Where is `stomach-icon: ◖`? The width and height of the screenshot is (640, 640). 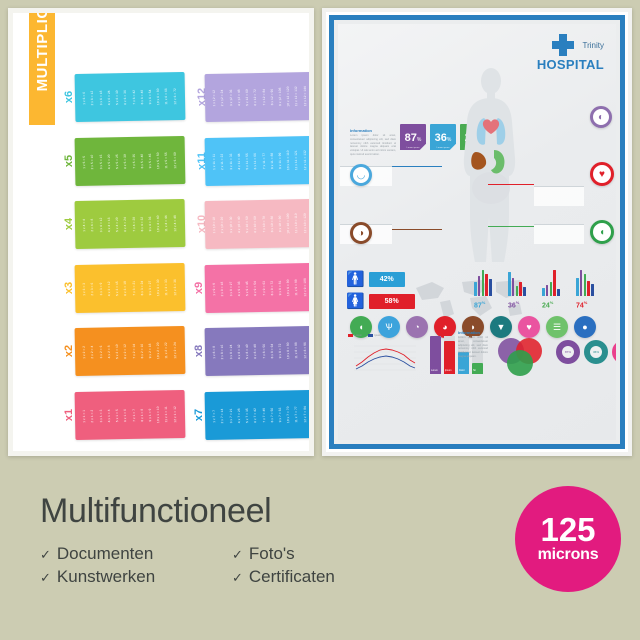
stomach-icon: ◖ is located at coordinates (361, 327).